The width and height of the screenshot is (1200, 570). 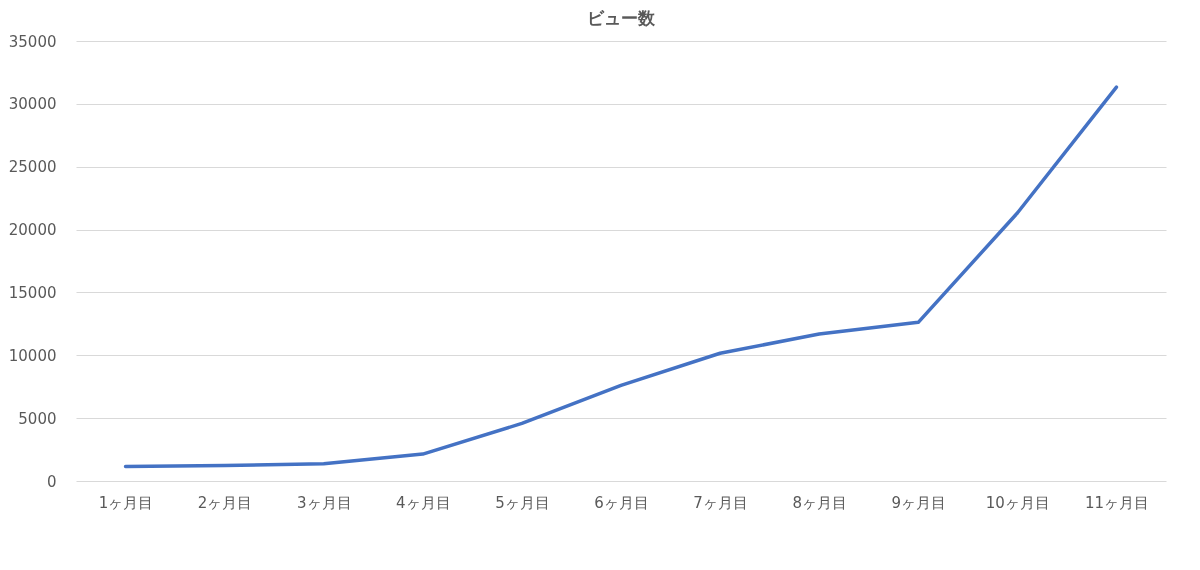 I want to click on x-tick-label: 6ヶ月目, so click(x=621, y=502).